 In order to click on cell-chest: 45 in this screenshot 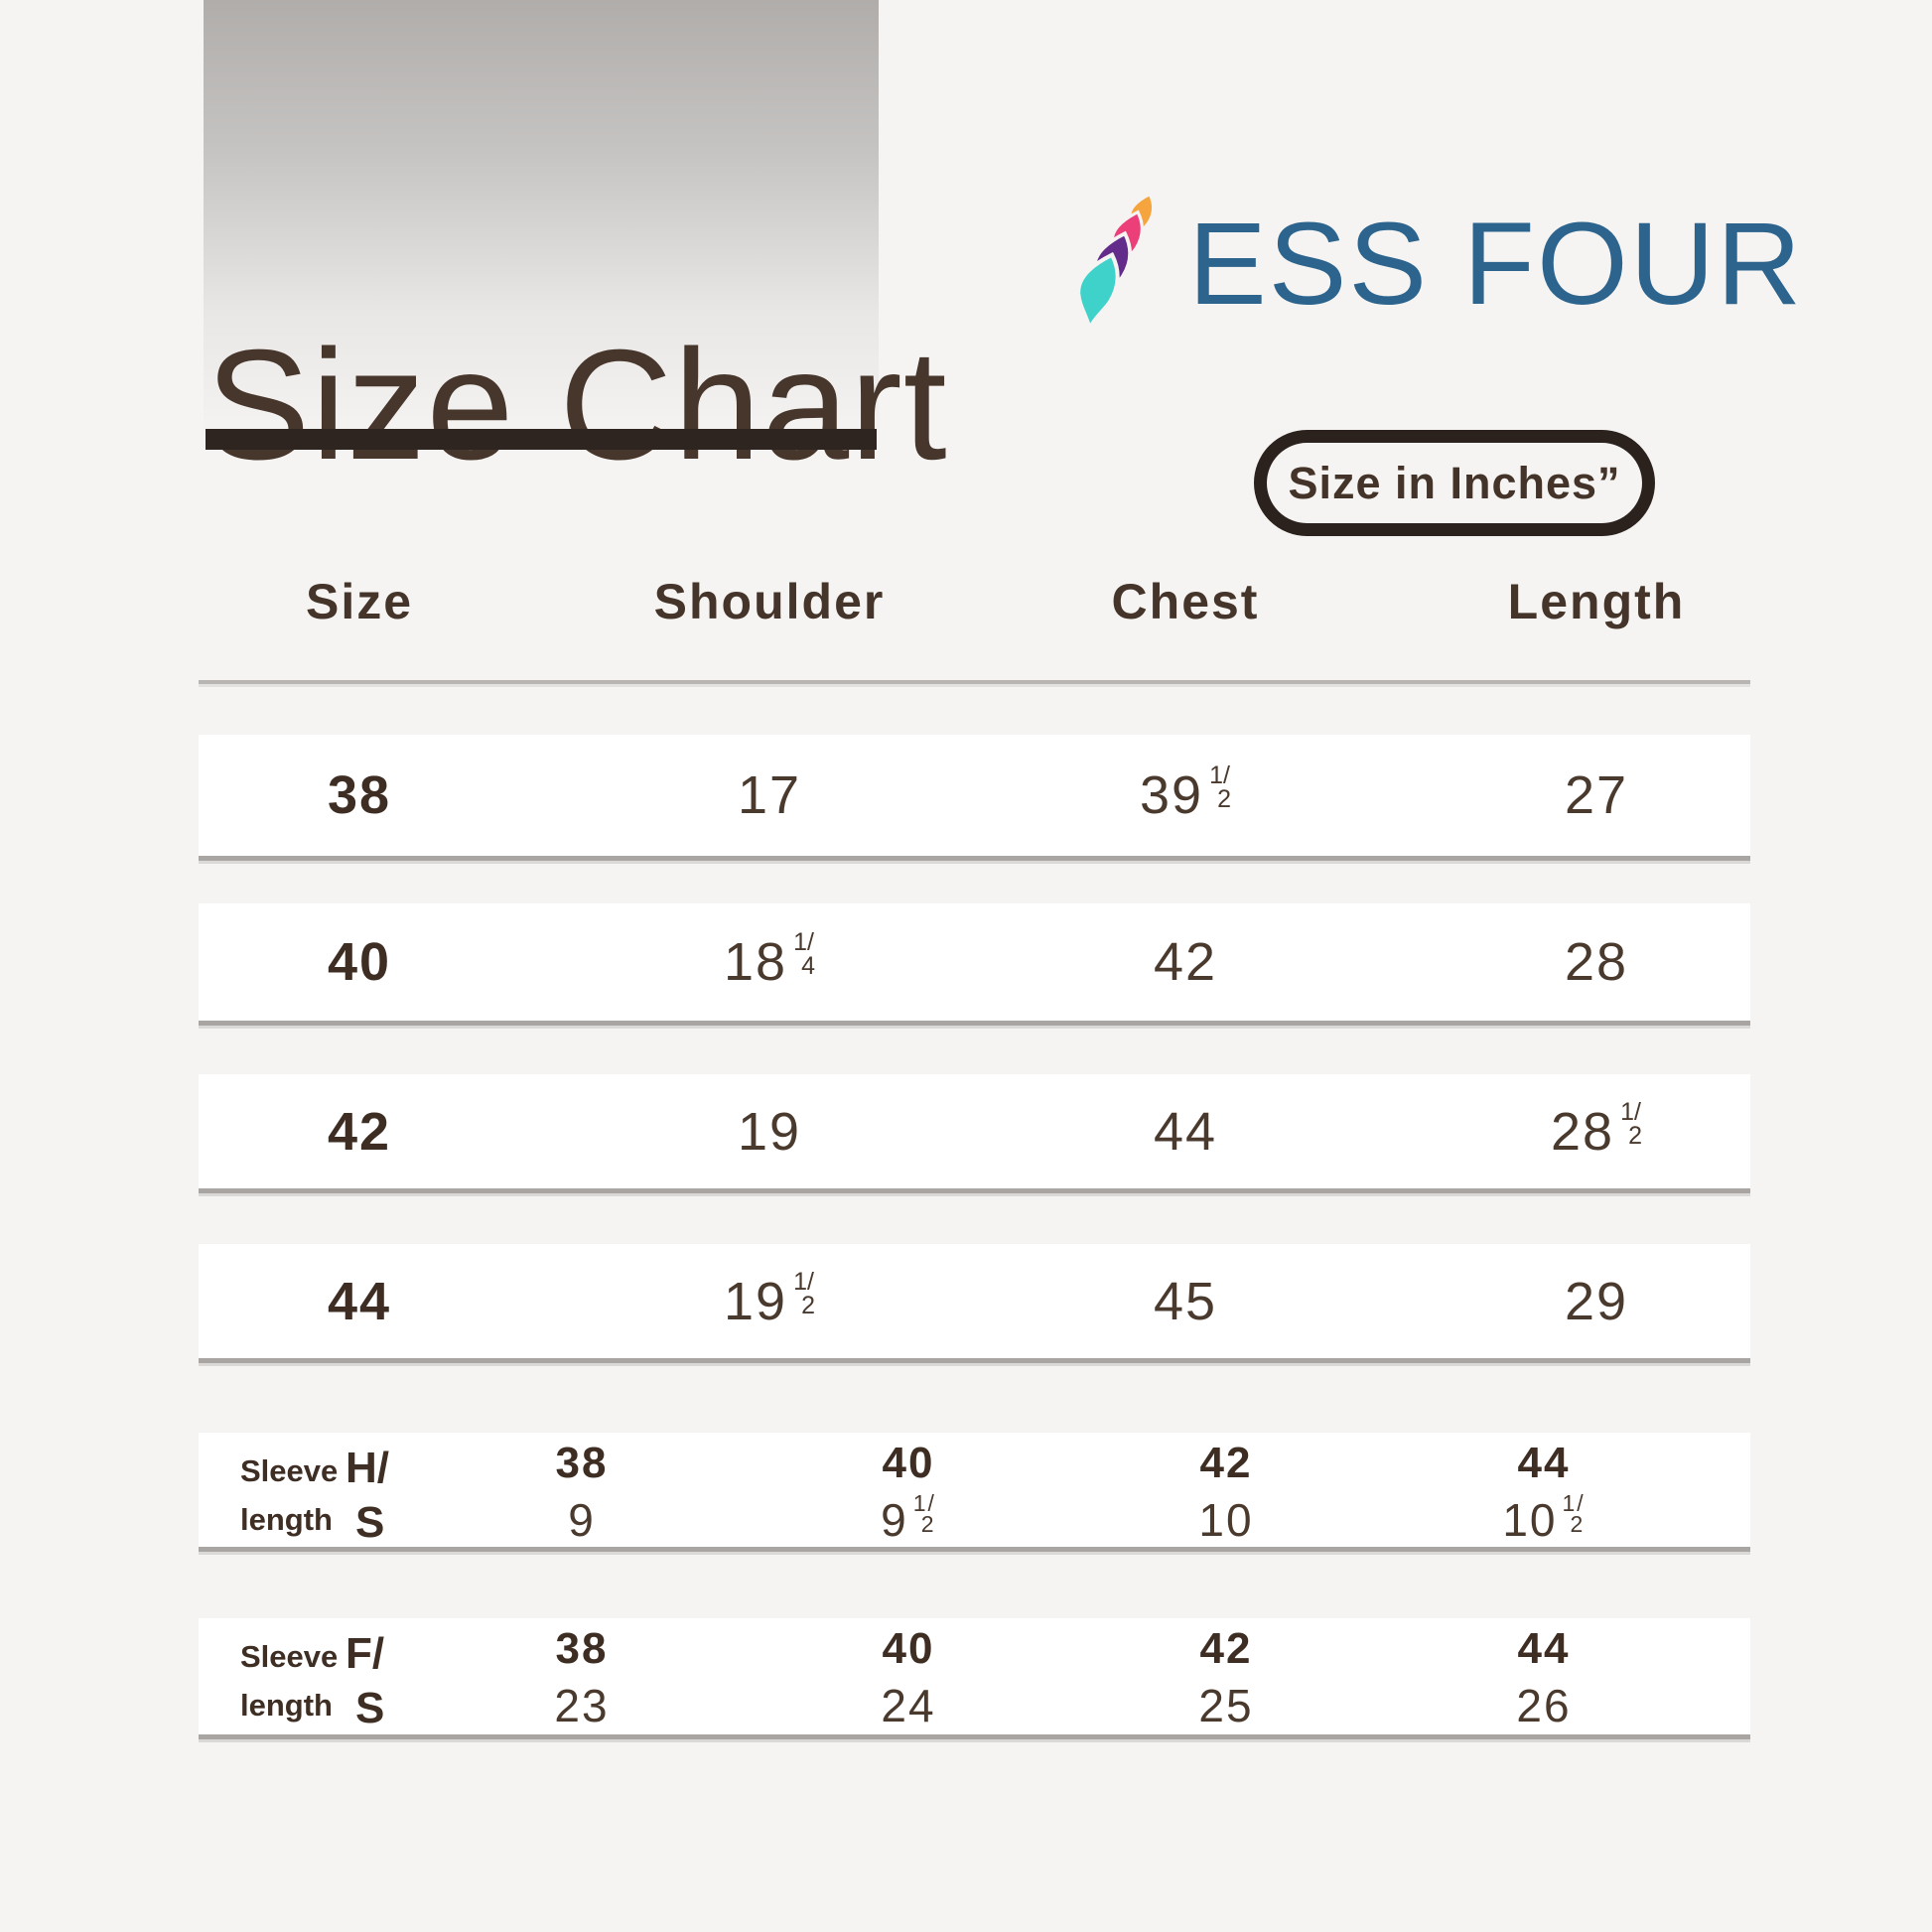, I will do `click(1186, 1301)`.